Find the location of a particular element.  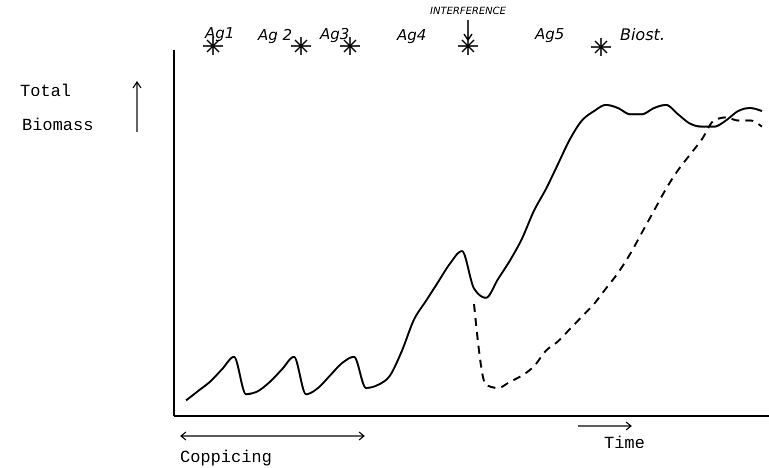

text: INTERFERENCE is located at coordinates (468, 11).